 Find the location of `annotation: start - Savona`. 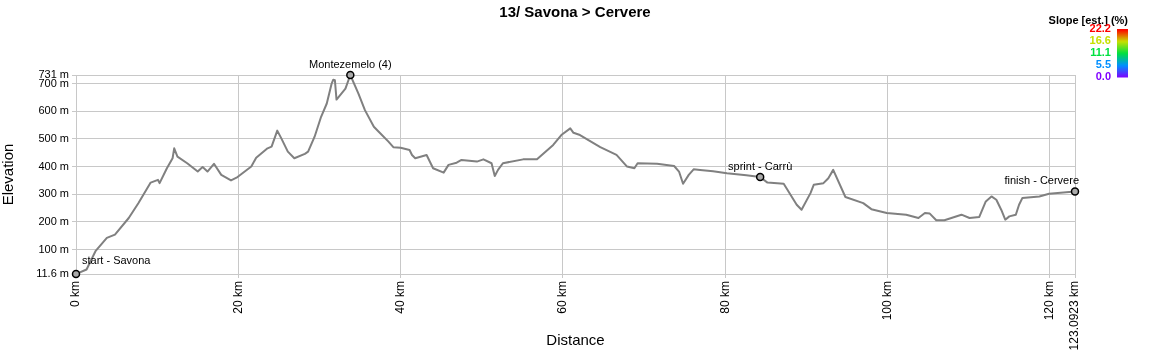

annotation: start - Savona is located at coordinates (117, 259).